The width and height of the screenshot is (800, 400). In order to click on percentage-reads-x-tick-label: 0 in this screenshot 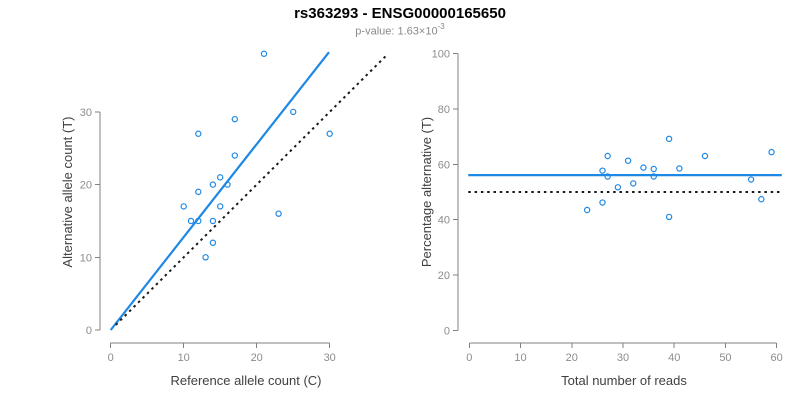, I will do `click(469, 358)`.